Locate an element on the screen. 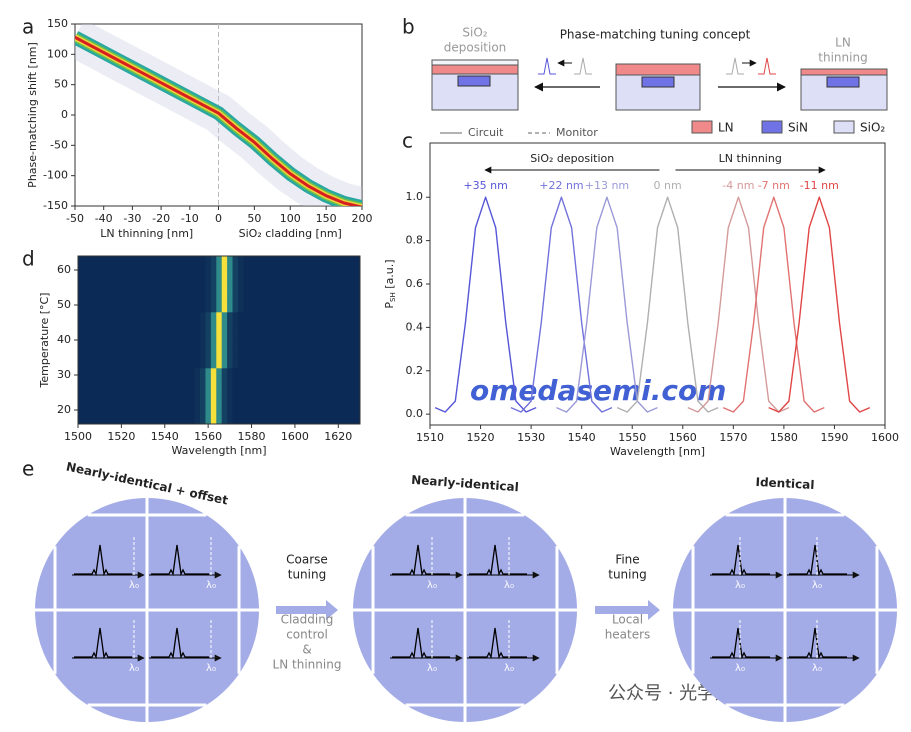  y-tick-label: 0.6 is located at coordinates (415, 283).